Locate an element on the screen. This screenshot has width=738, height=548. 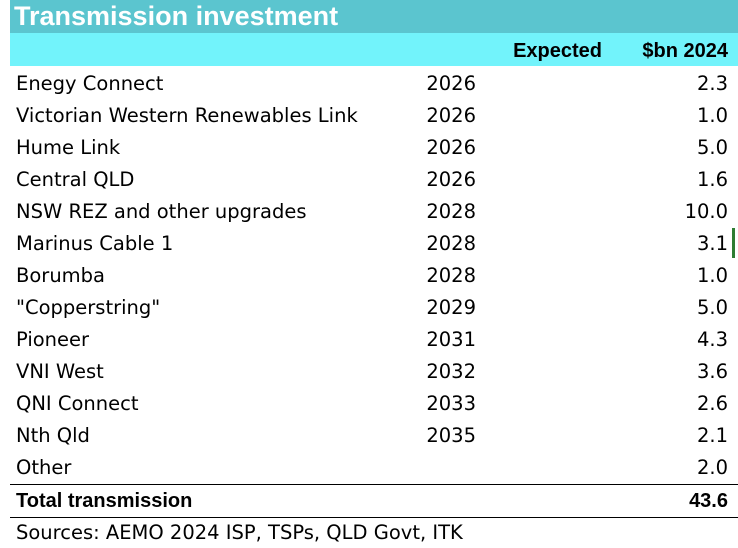
row-name: Pioneer is located at coordinates (53, 339).